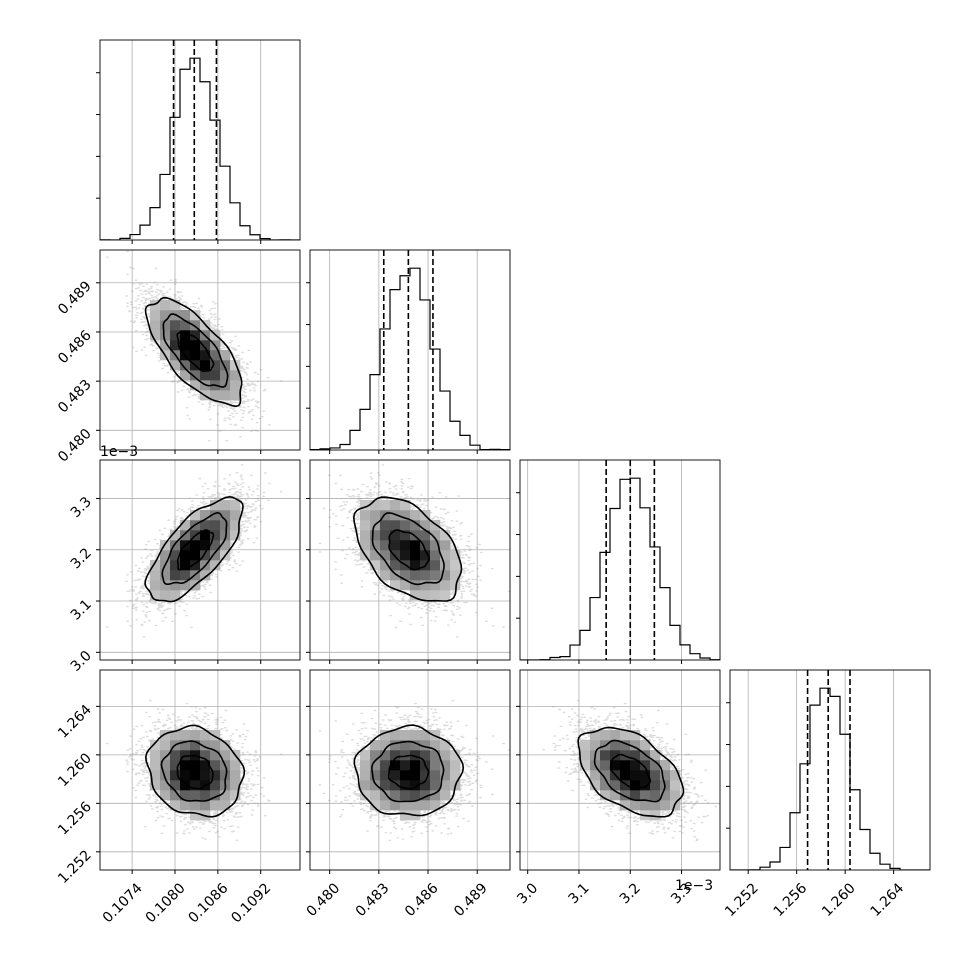  I want to click on y-tick-label: 1.256, so click(75, 819).